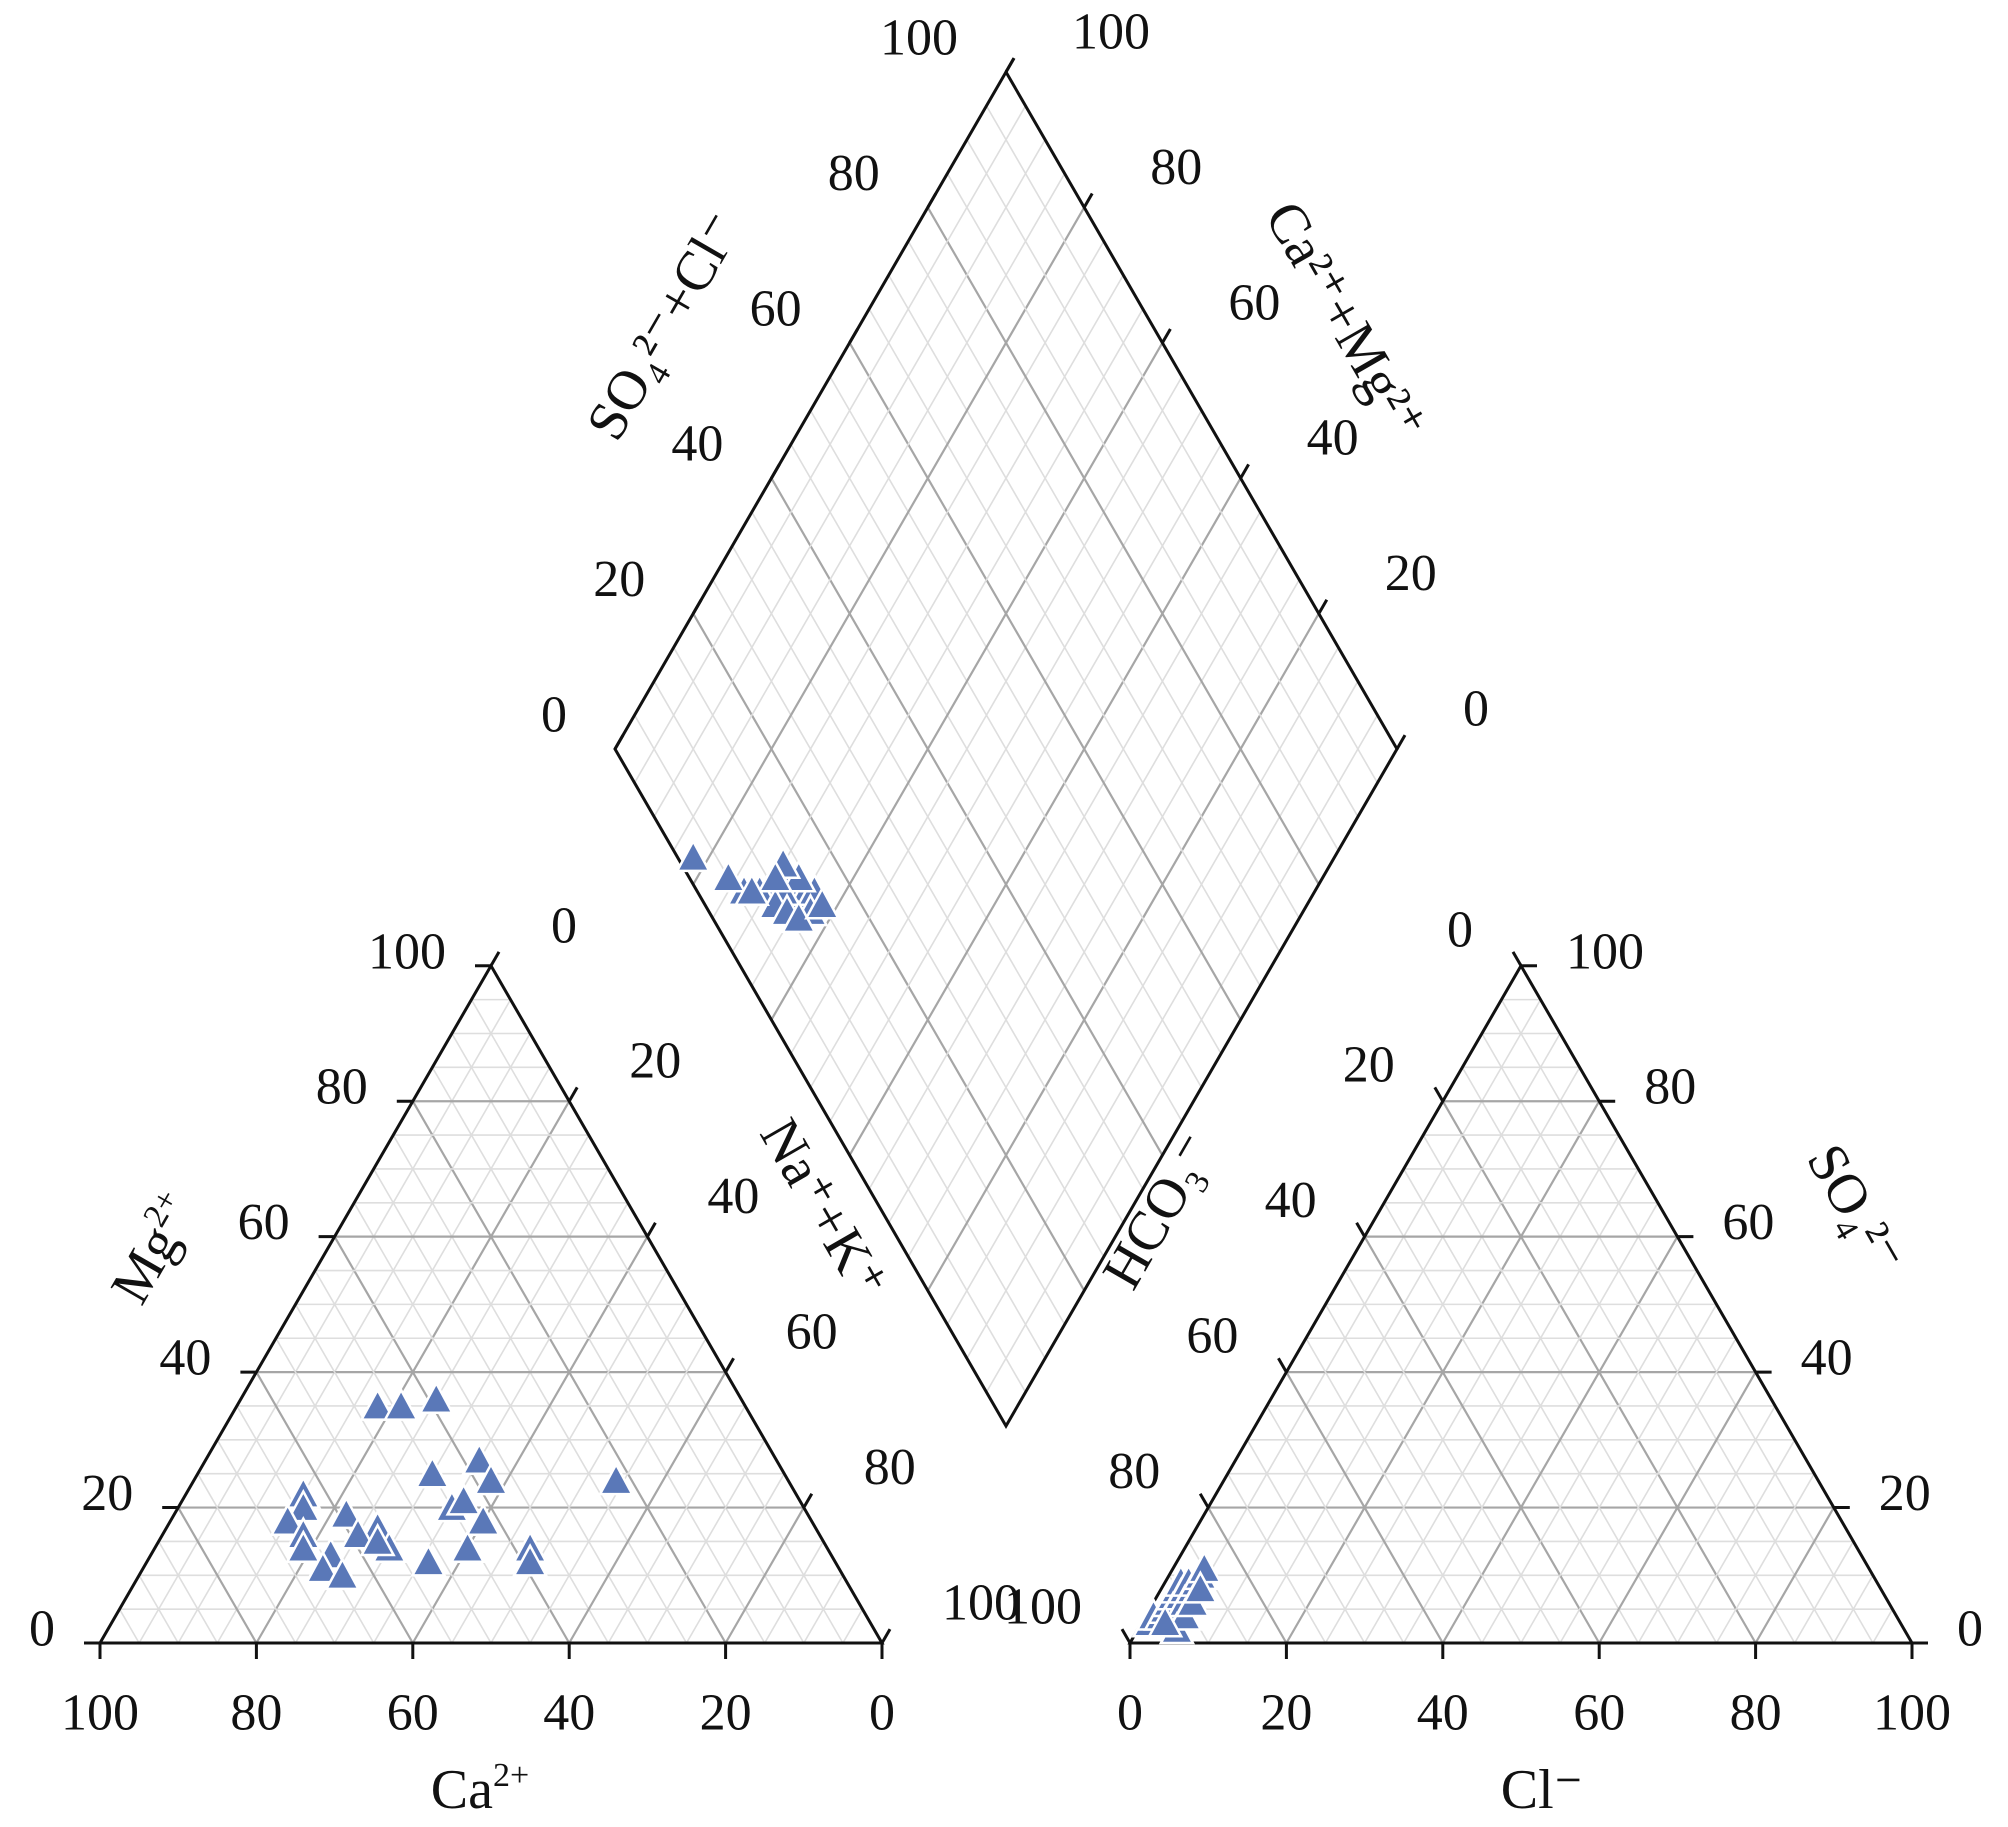  Describe the element at coordinates (1748, 1222) in the screenshot. I see `so4-axis-tick-label: 60` at that location.